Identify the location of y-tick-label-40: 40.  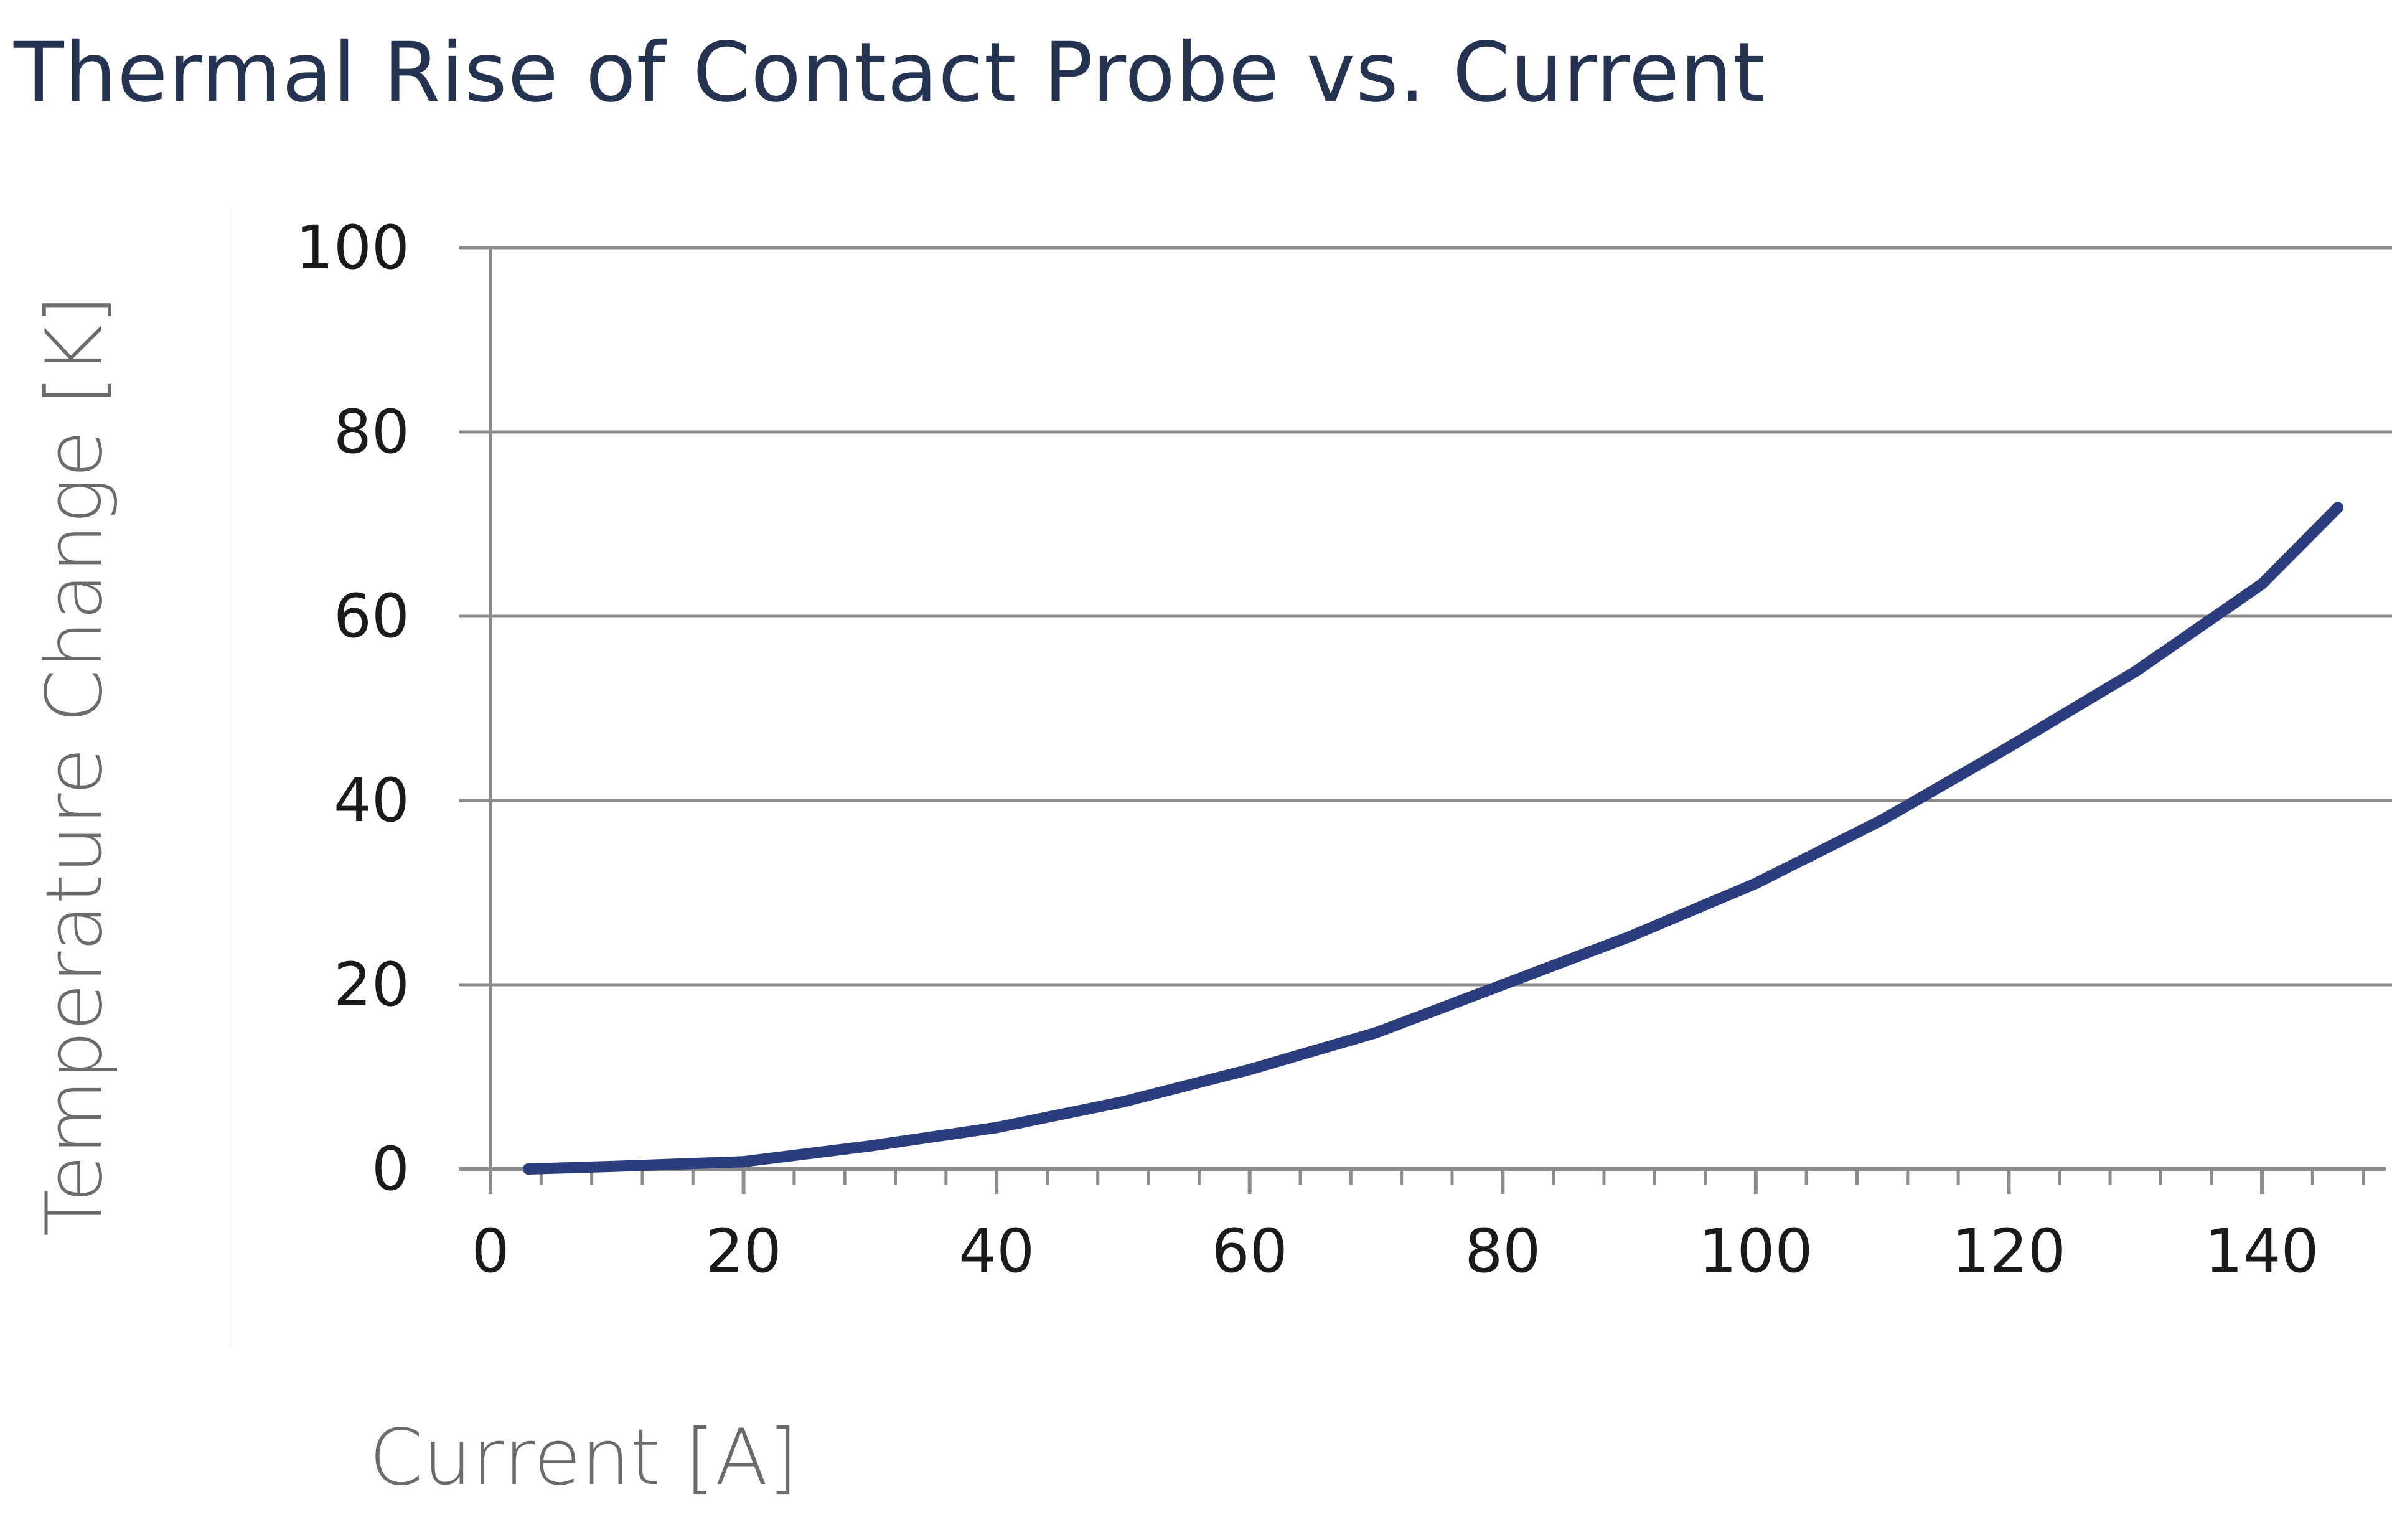
(372, 800).